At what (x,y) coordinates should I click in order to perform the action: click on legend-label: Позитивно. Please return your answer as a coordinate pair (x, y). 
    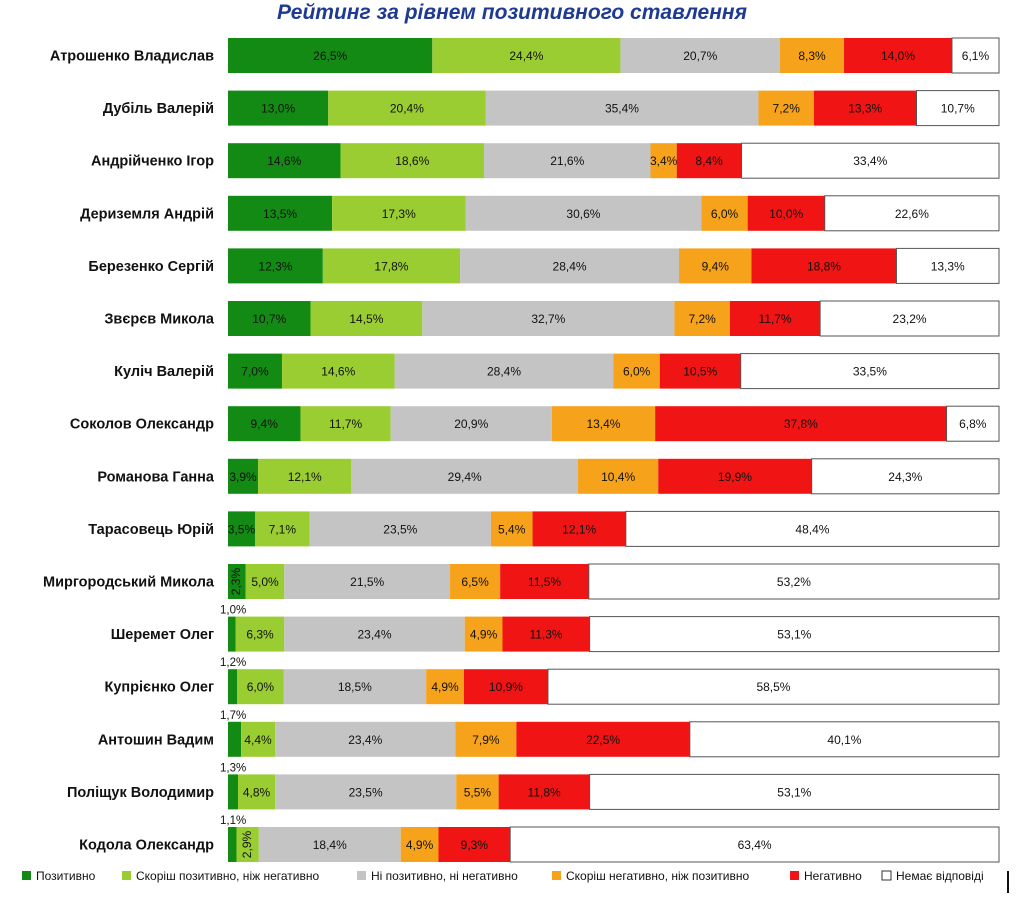
    Looking at the image, I should click on (66, 876).